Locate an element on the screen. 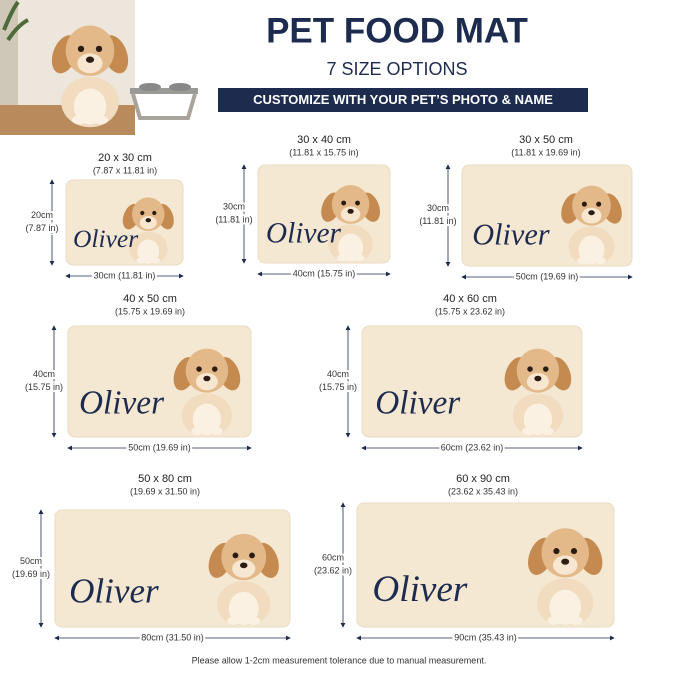 The height and width of the screenshot is (679, 679). width-label: 60cm (23.62 in) is located at coordinates (472, 447).